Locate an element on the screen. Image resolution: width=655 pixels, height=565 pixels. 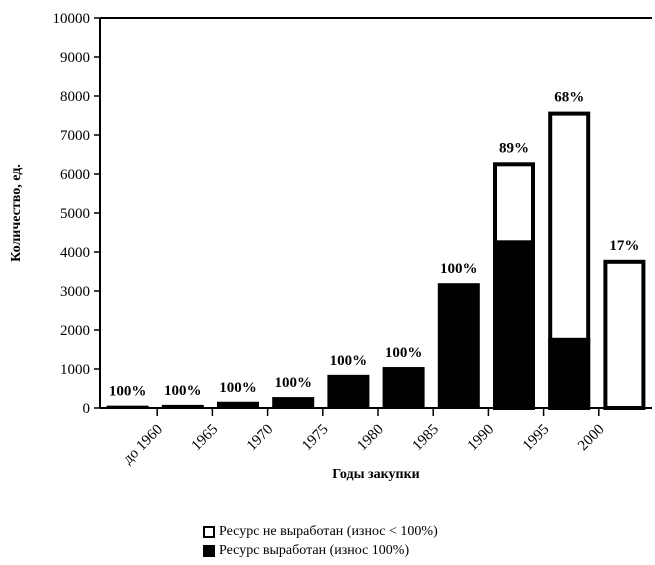
legend-label-unexhausted: Ресурс не выработан (износ < 100%) is located at coordinates (328, 531).